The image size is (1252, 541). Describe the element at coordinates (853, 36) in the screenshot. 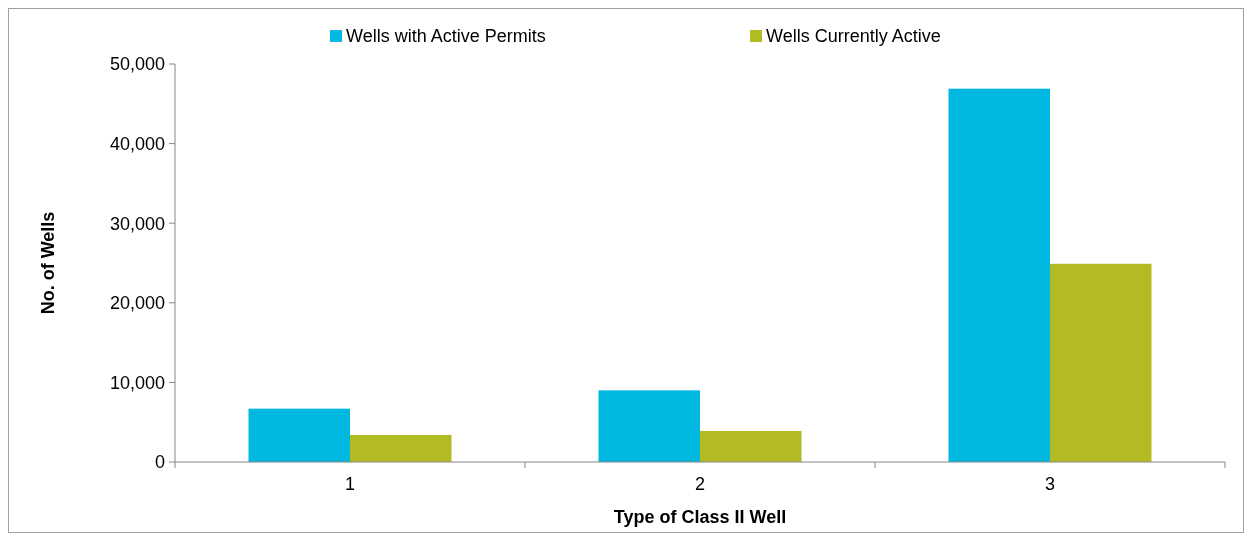

I see `legend-label: Wells Currently Active` at that location.